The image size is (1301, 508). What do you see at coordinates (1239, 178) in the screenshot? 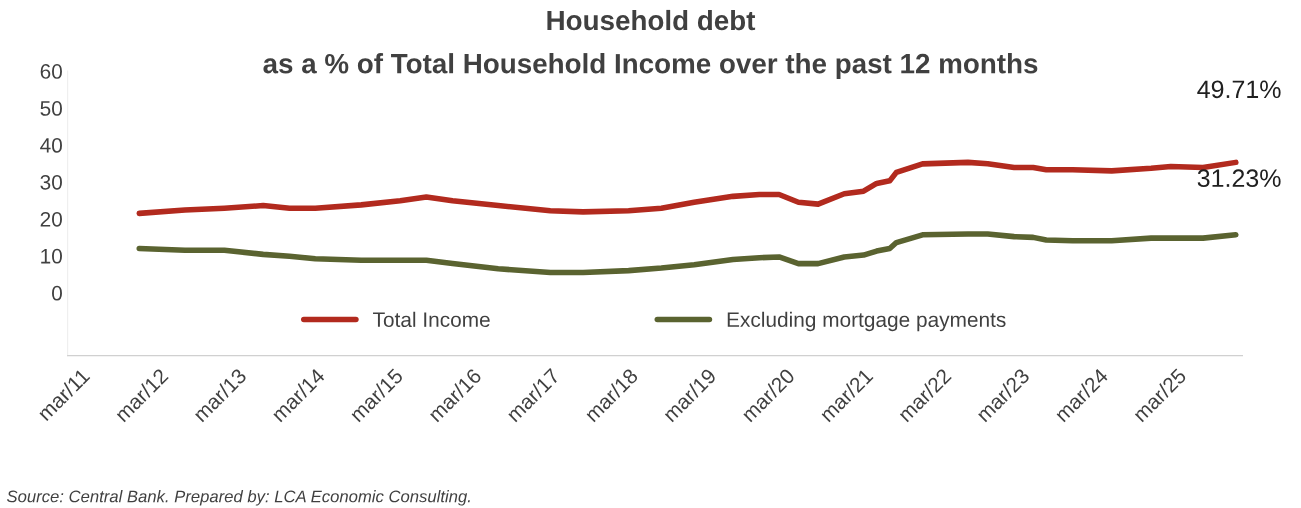
I see `annotation: 31.23%` at bounding box center [1239, 178].